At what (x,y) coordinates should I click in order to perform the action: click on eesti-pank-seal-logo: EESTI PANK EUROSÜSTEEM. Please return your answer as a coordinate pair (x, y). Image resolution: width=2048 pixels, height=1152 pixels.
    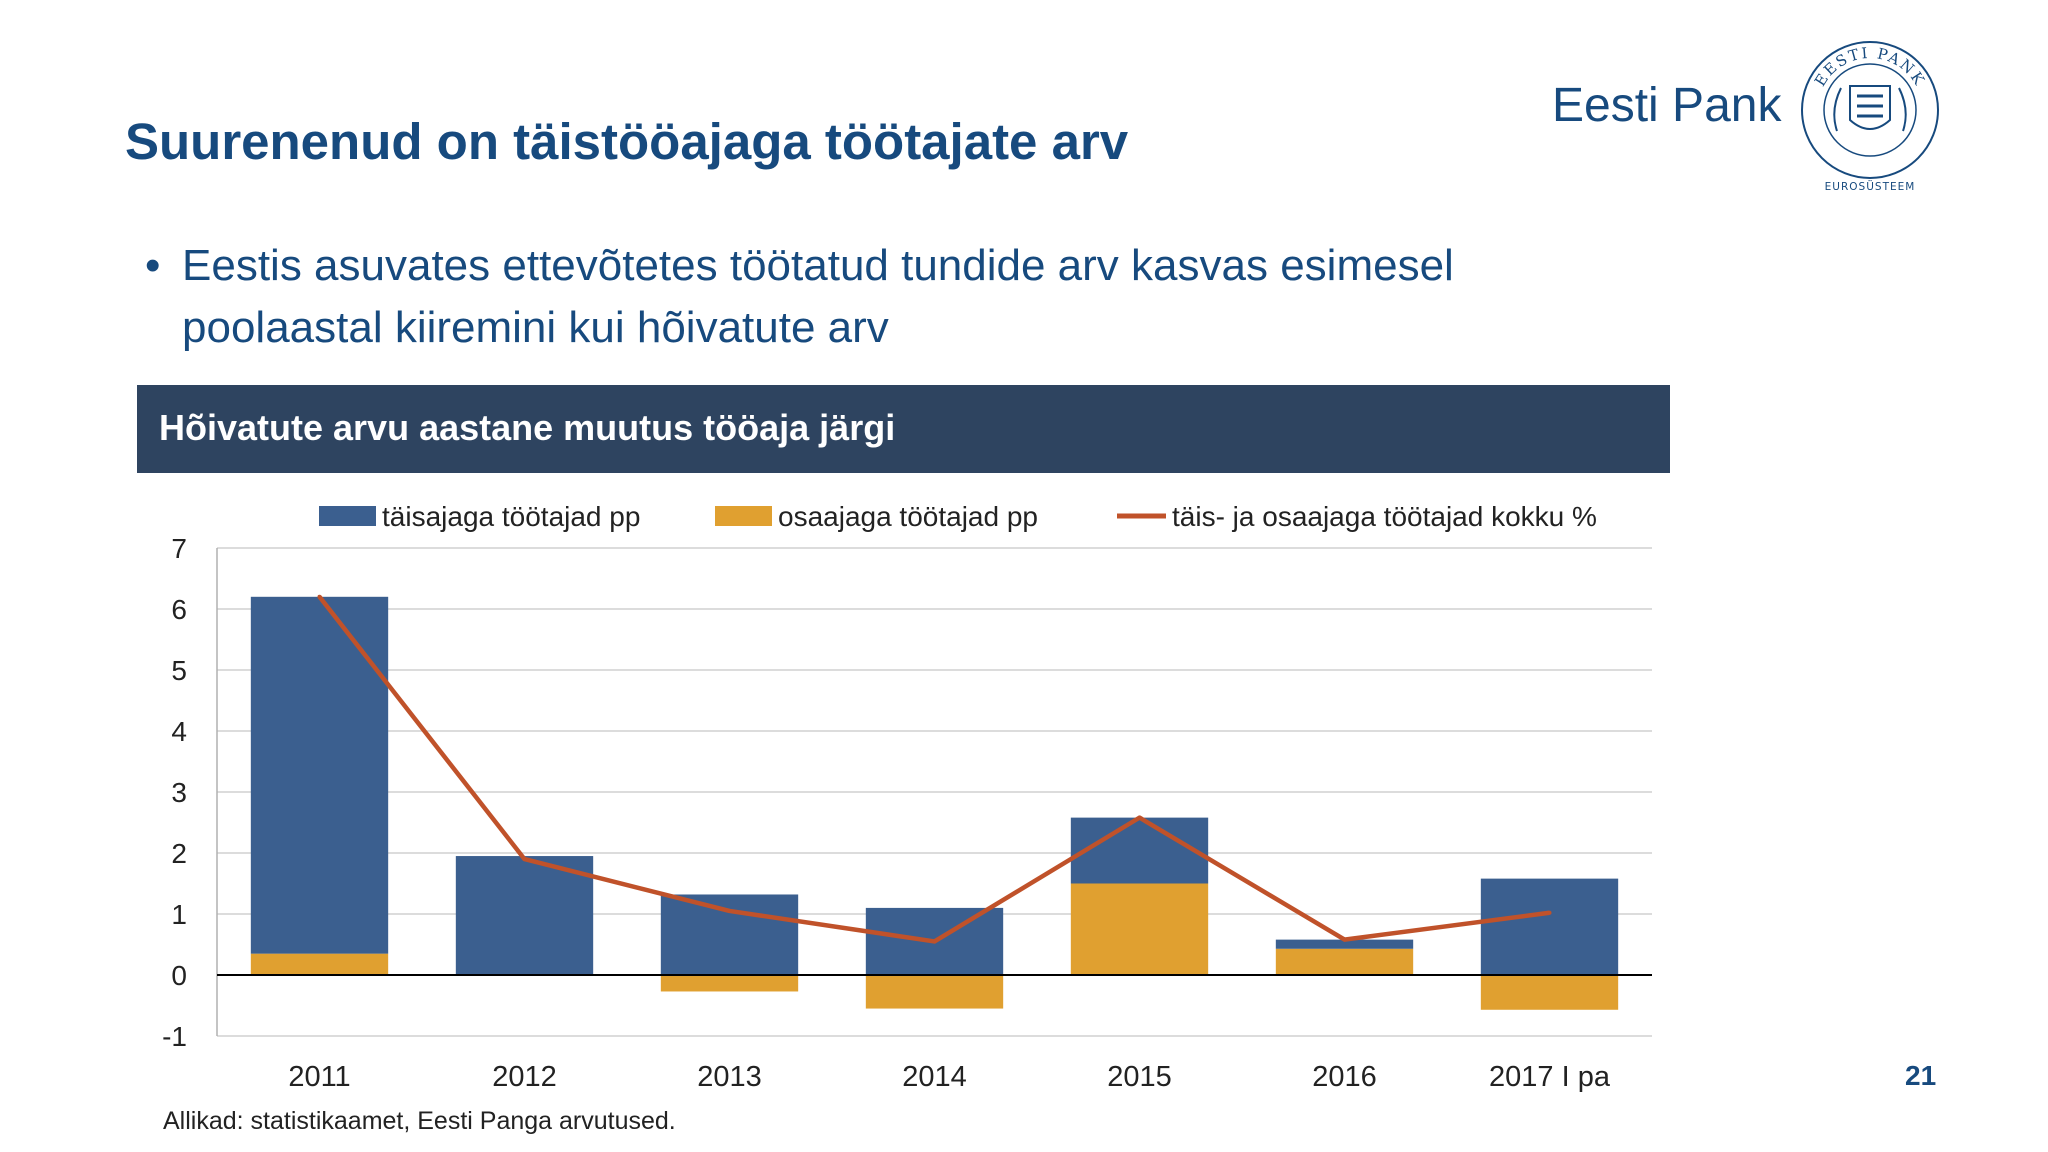
    Looking at the image, I should click on (1870, 117).